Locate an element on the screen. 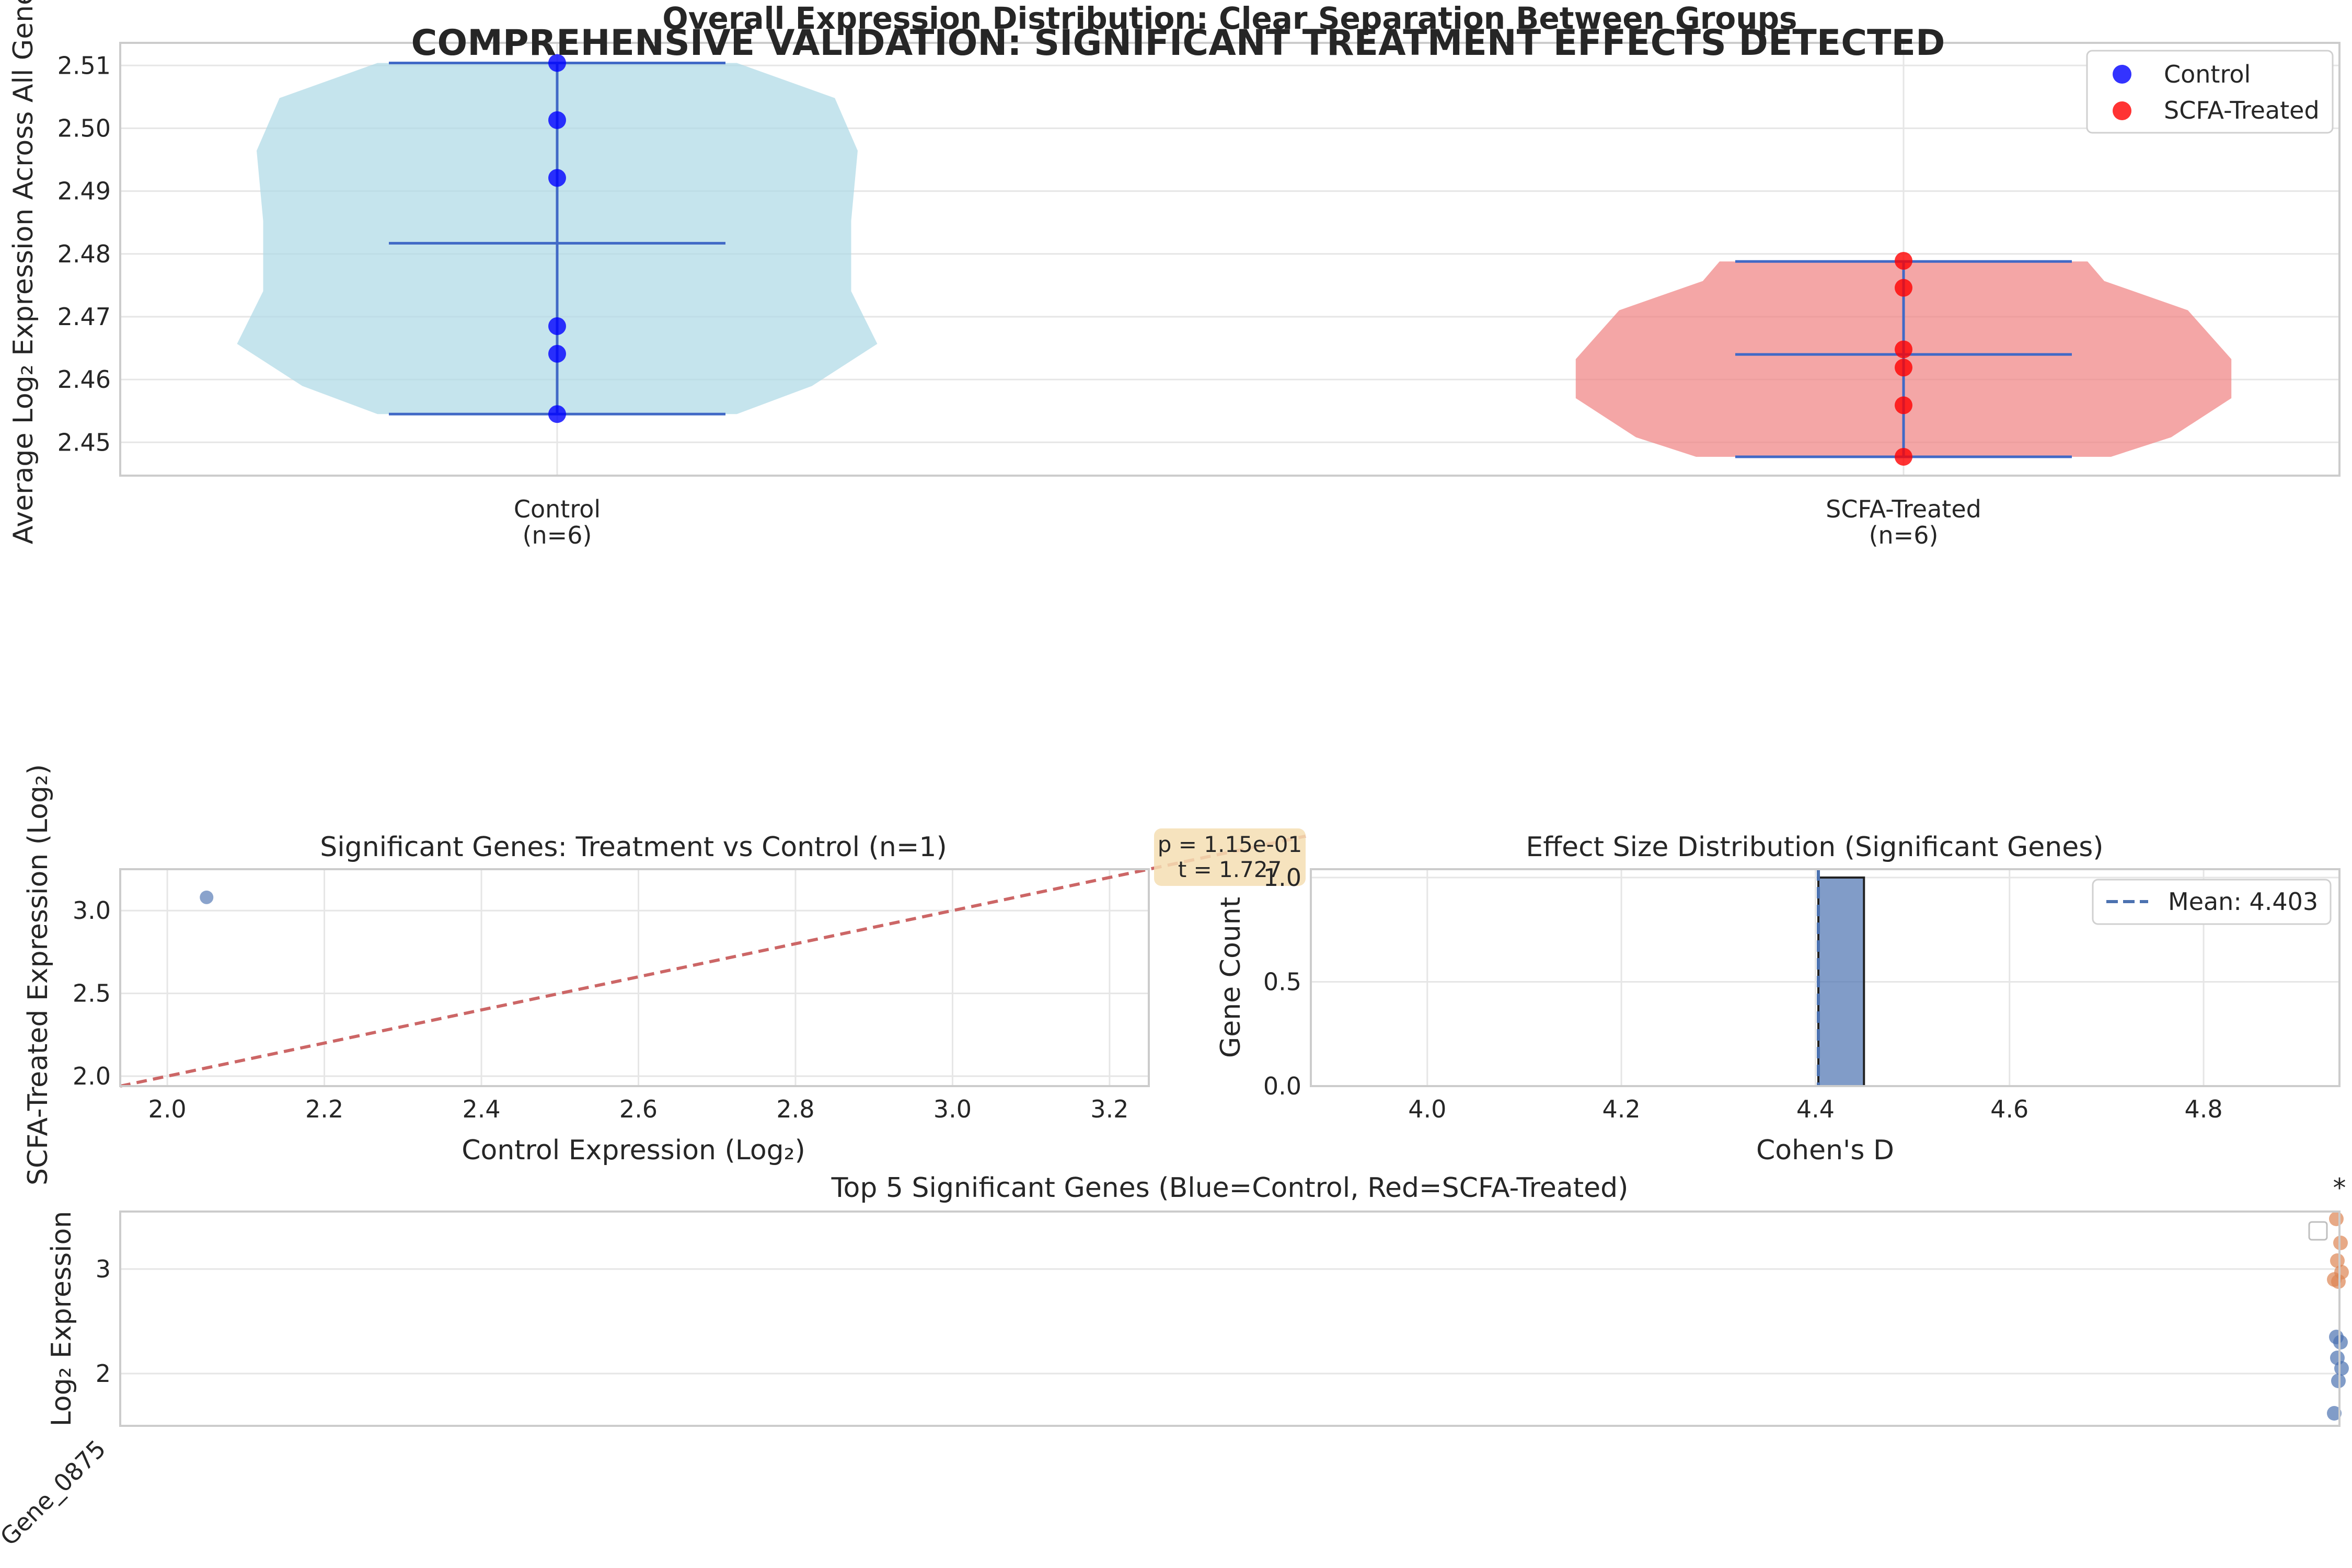  scatter-x-ticks: 2.0 2.2 2.4 2.6 2.8 3.0 3.2 is located at coordinates (638, 1109).